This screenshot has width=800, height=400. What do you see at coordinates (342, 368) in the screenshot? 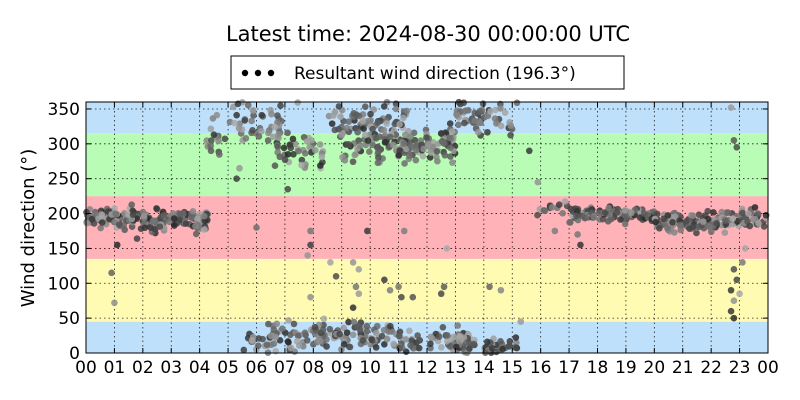
I see `x-tick-label: 09` at bounding box center [342, 368].